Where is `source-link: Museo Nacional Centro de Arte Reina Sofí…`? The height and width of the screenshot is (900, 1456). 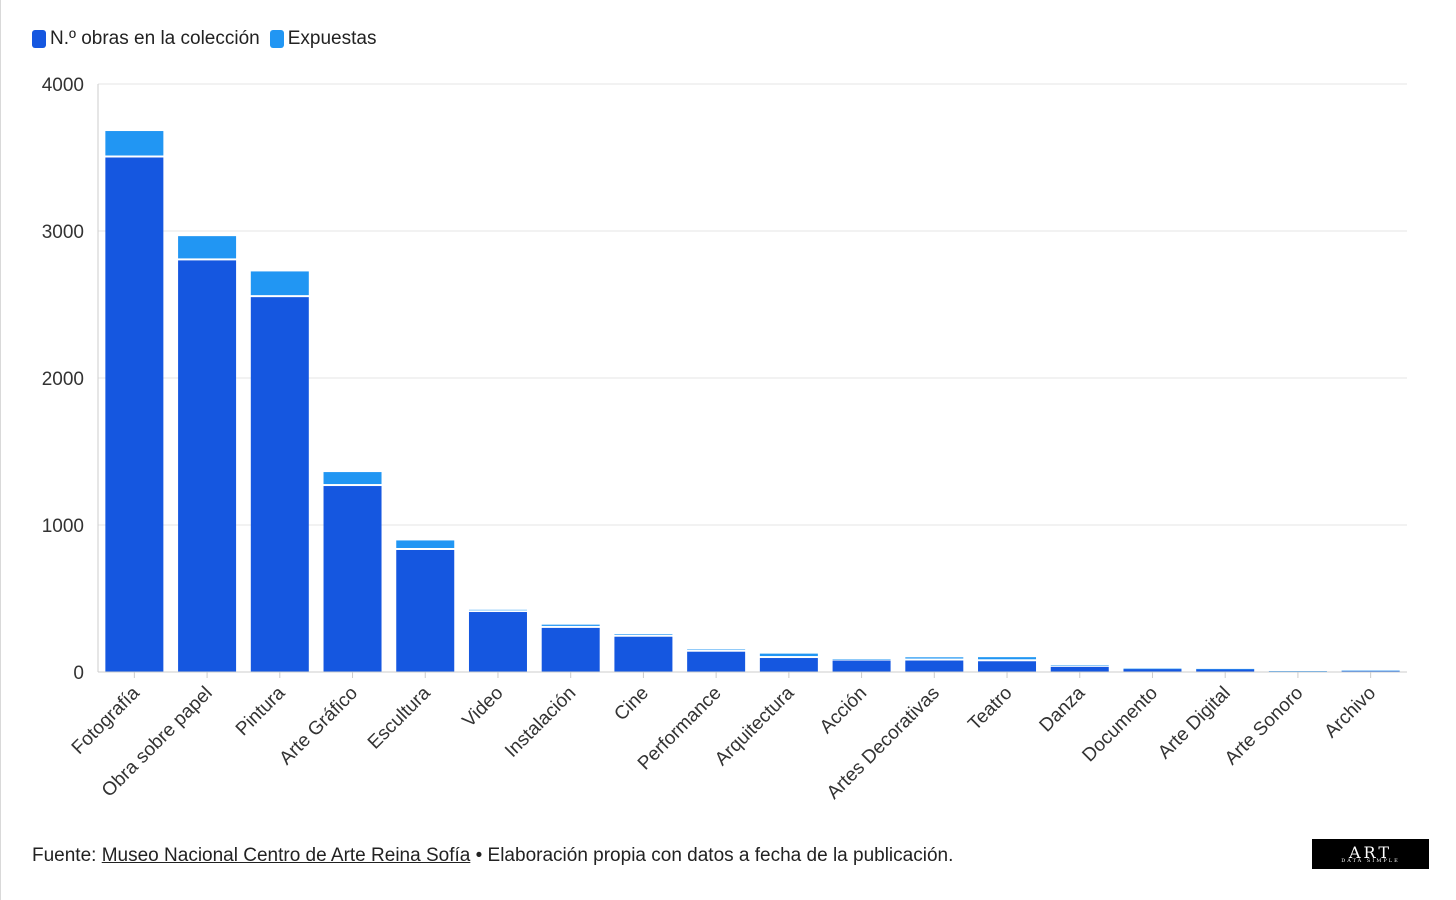 source-link: Museo Nacional Centro de Arte Reina Sofí… is located at coordinates (286, 855).